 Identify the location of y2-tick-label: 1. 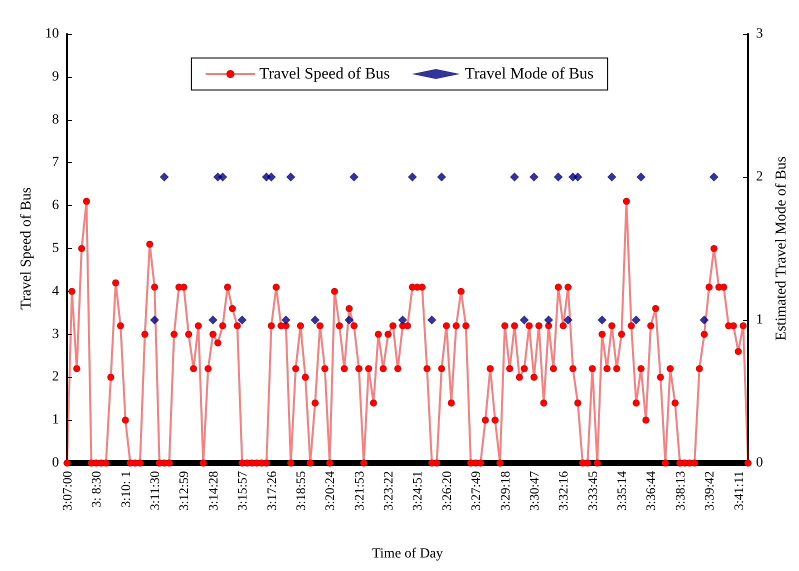
(759, 320).